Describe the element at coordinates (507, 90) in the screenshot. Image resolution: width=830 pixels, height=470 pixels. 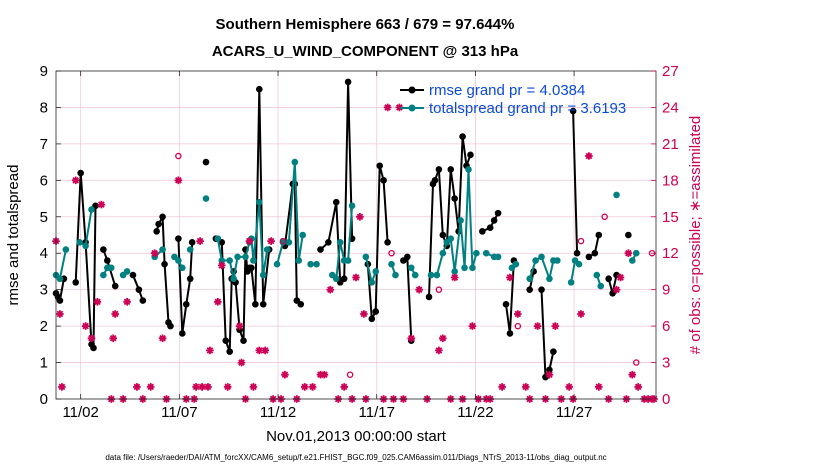
I see `legend-rmse-label: rmse grand pr = 4.0384` at that location.